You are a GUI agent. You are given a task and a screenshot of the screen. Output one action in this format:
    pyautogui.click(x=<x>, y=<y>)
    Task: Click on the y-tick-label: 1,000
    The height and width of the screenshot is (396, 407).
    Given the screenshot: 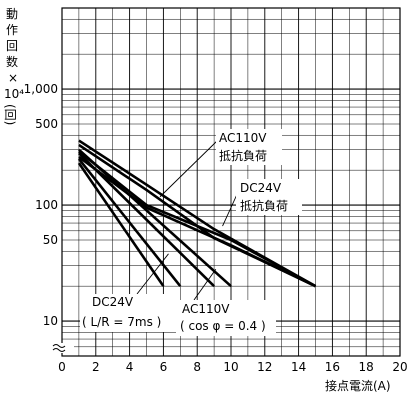 What is the action you would take?
    pyautogui.click(x=41, y=89)
    